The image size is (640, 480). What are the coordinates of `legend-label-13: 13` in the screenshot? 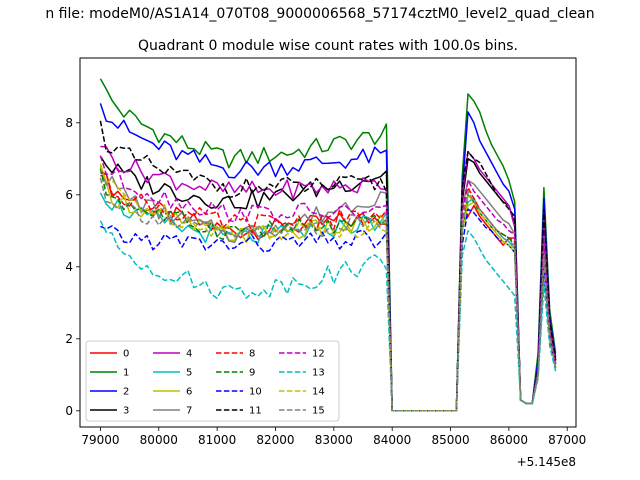 It's located at (318, 373).